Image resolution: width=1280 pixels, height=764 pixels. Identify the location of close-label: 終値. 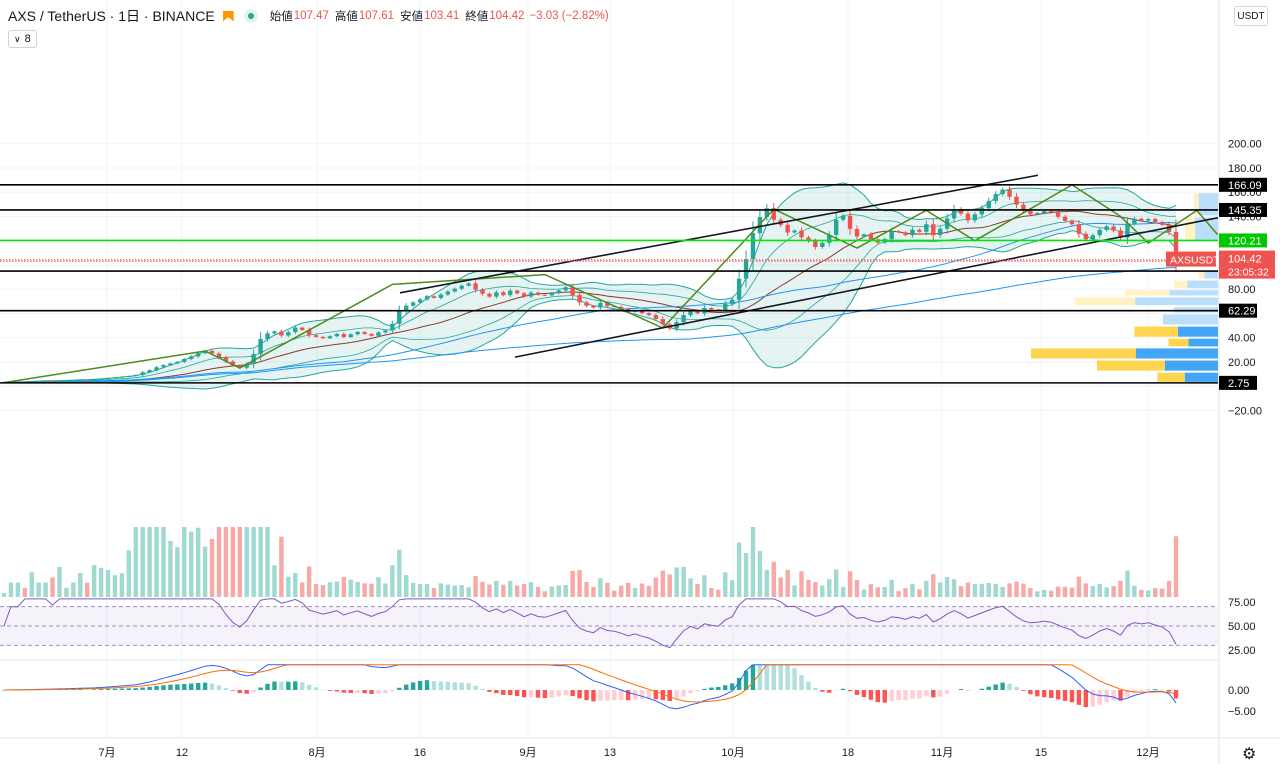
(477, 17).